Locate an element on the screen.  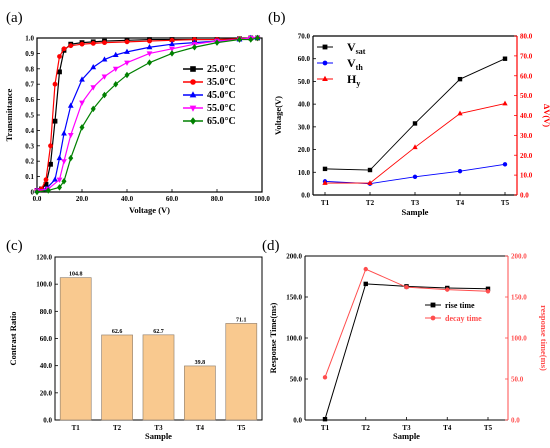
y-axis-label-d: Response Time(ms) is located at coordinates (273, 337).